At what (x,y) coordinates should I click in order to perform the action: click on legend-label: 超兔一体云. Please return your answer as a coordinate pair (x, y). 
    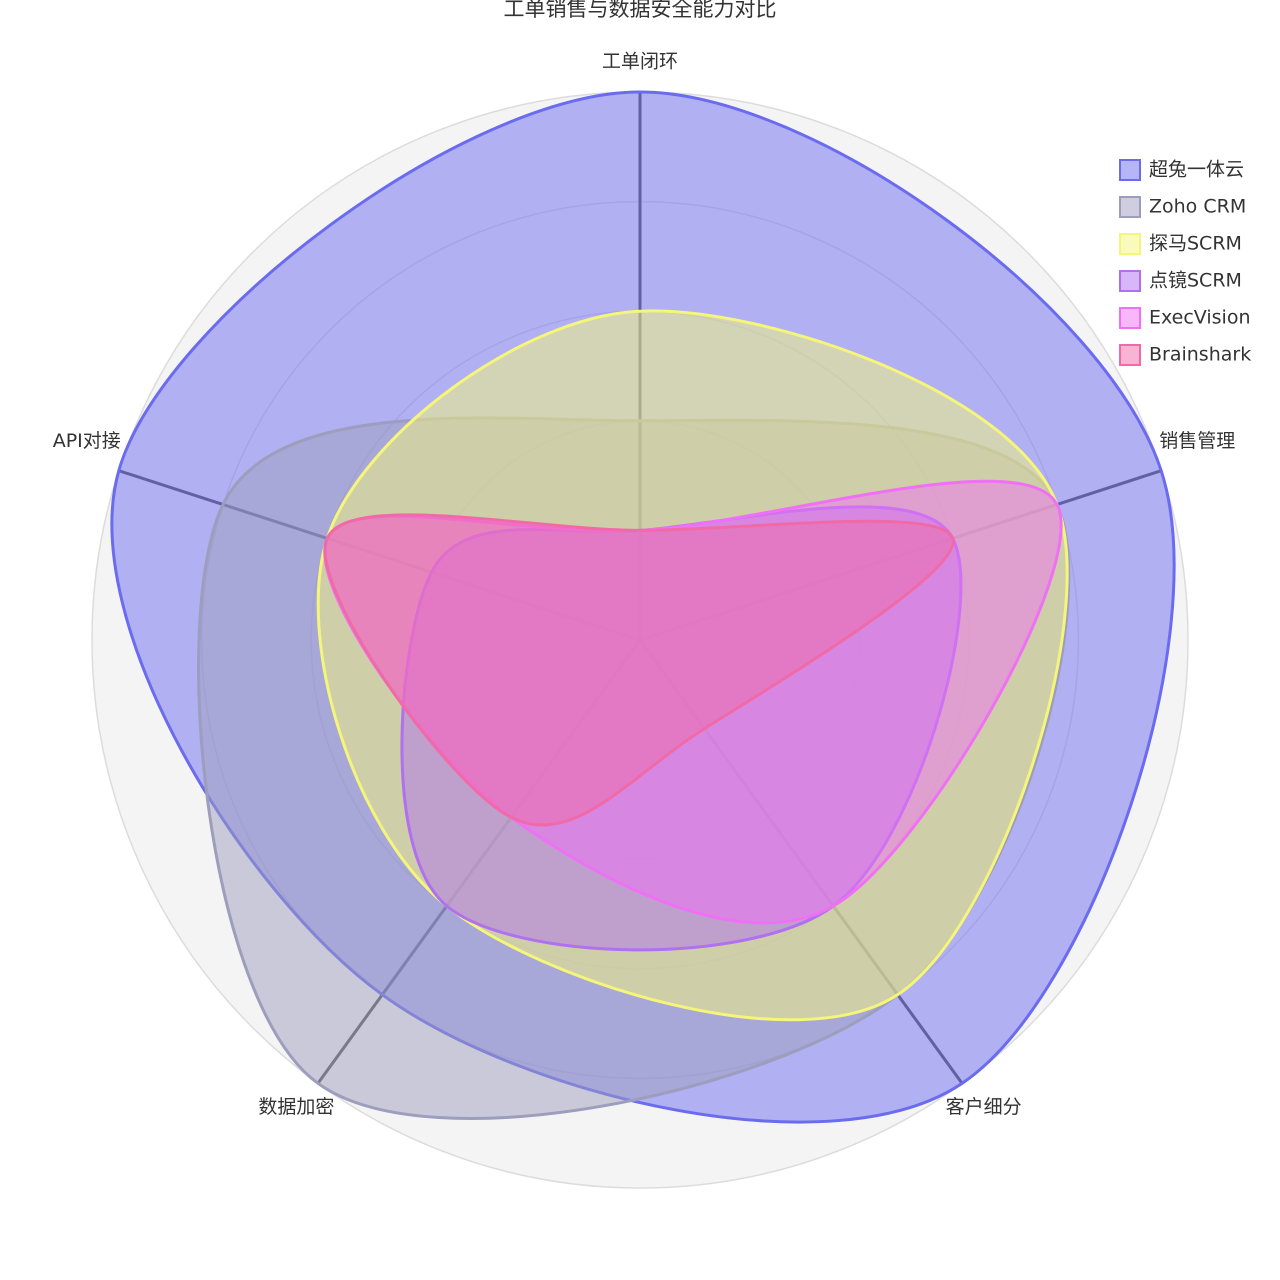
    Looking at the image, I should click on (1196, 170).